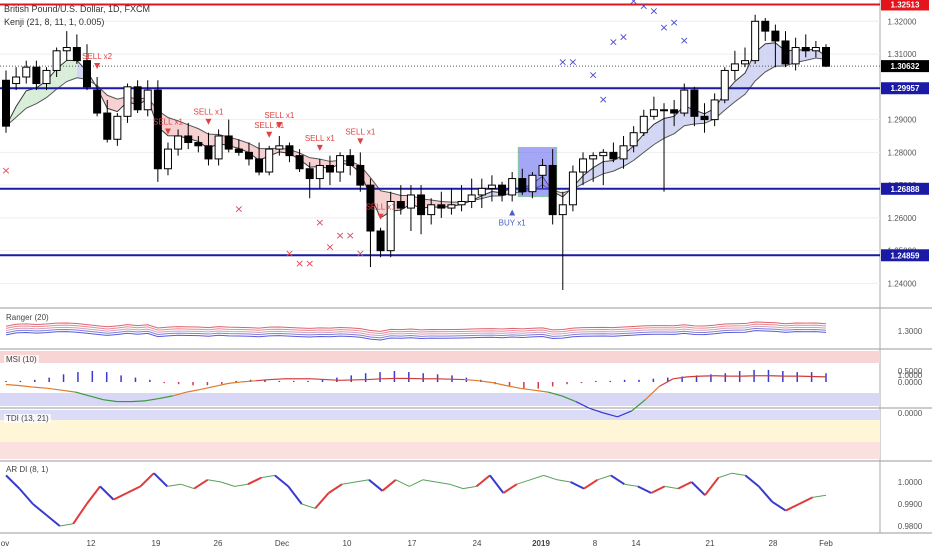 The width and height of the screenshot is (932, 550). I want to click on x-tick-label: 24, so click(477, 543).